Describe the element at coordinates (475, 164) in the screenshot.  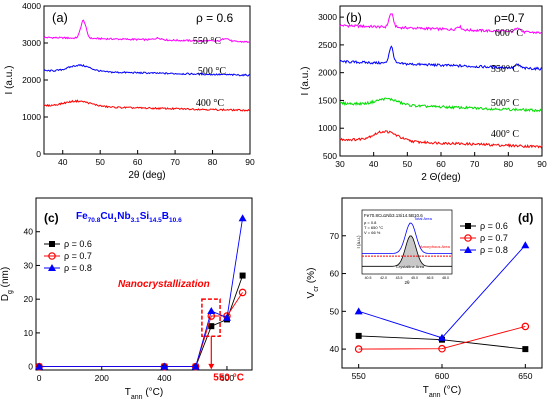
I see `panel-b-xtick-label: 70` at that location.